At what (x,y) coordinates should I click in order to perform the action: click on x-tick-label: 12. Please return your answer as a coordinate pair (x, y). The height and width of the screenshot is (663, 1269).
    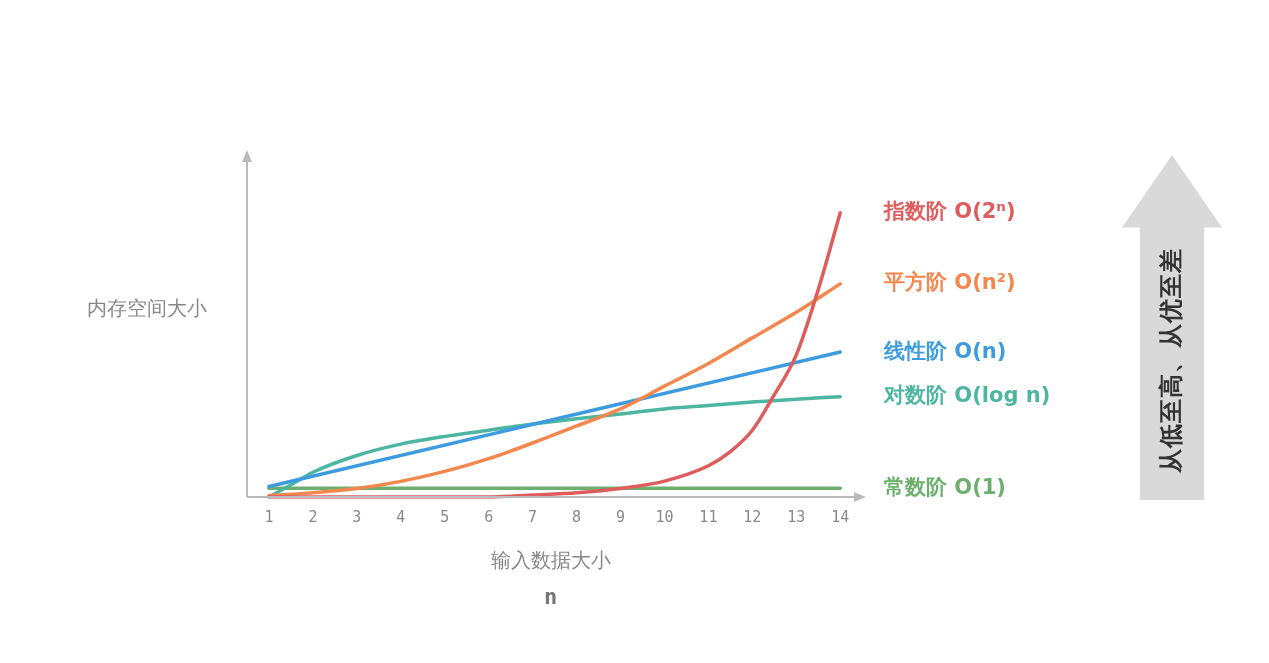
    Looking at the image, I should click on (752, 516).